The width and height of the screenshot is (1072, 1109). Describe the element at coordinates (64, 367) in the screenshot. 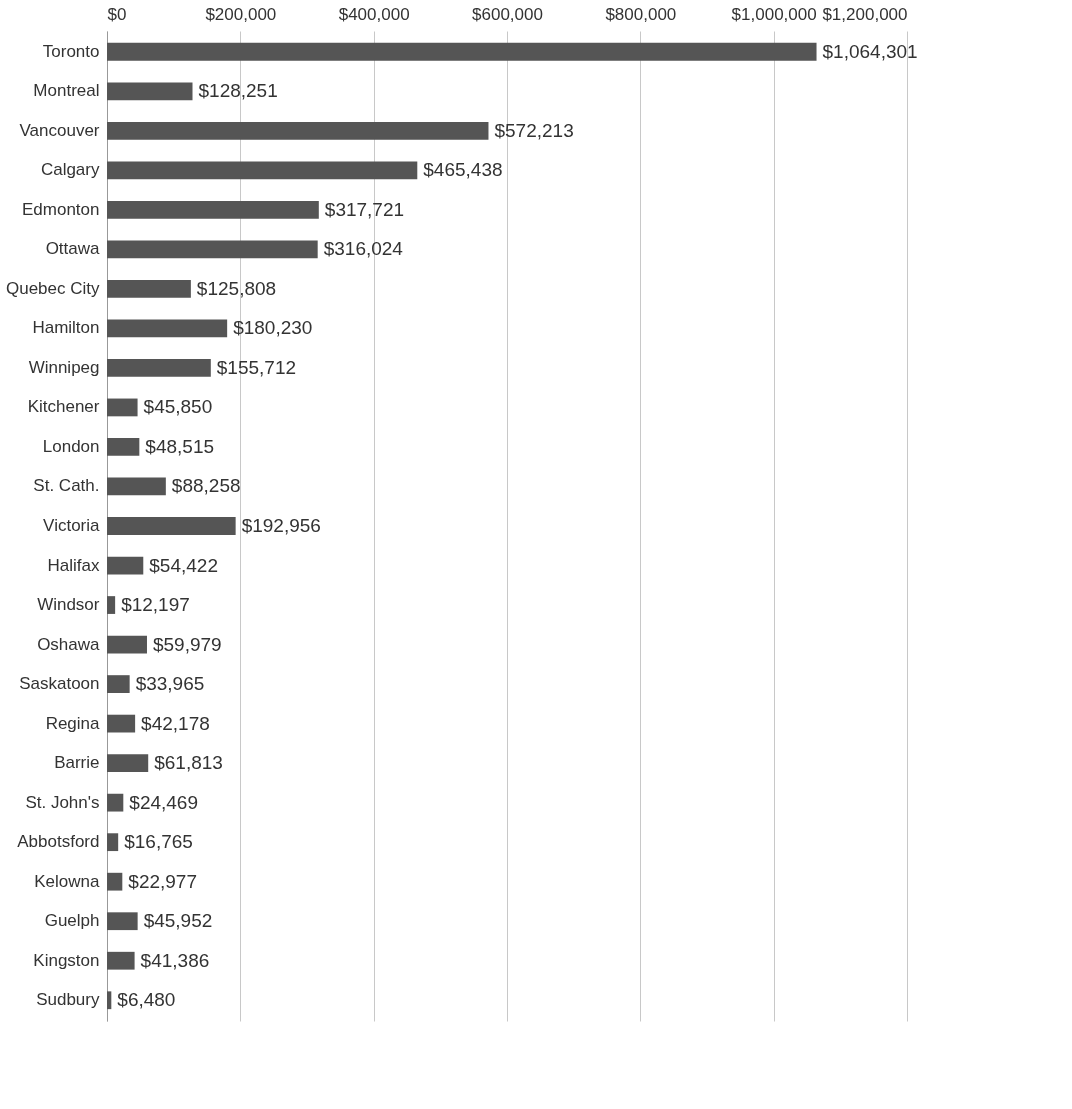

I see `y-tick-label: Winnipeg` at that location.